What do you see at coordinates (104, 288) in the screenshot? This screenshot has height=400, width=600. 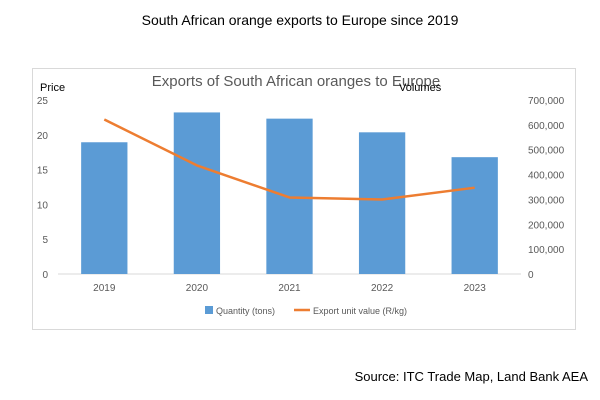 I see `x-tick-label: 2019` at bounding box center [104, 288].